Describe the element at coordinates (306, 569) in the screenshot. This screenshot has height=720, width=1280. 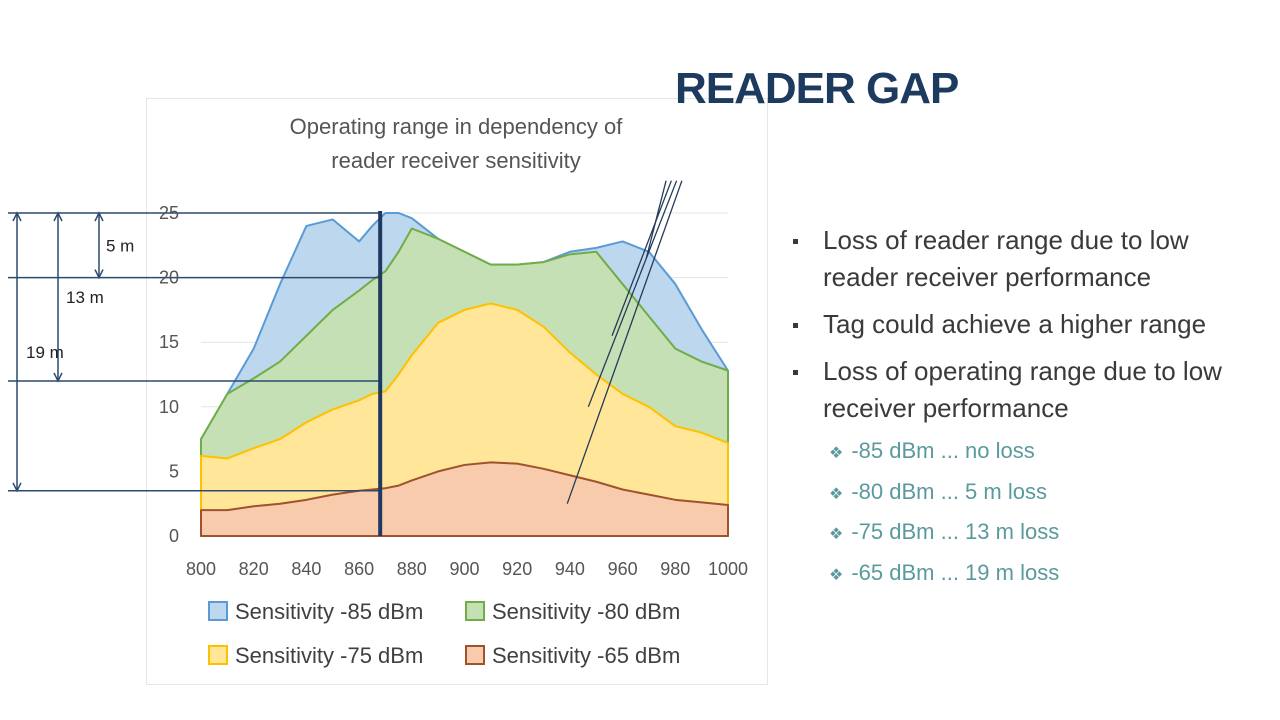
I see `x-tick-label: 840` at that location.